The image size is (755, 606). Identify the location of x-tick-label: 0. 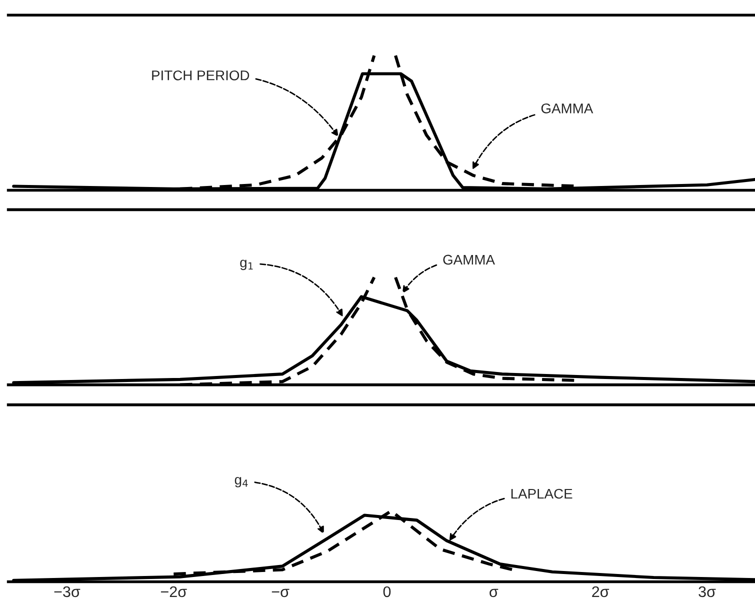
(387, 592).